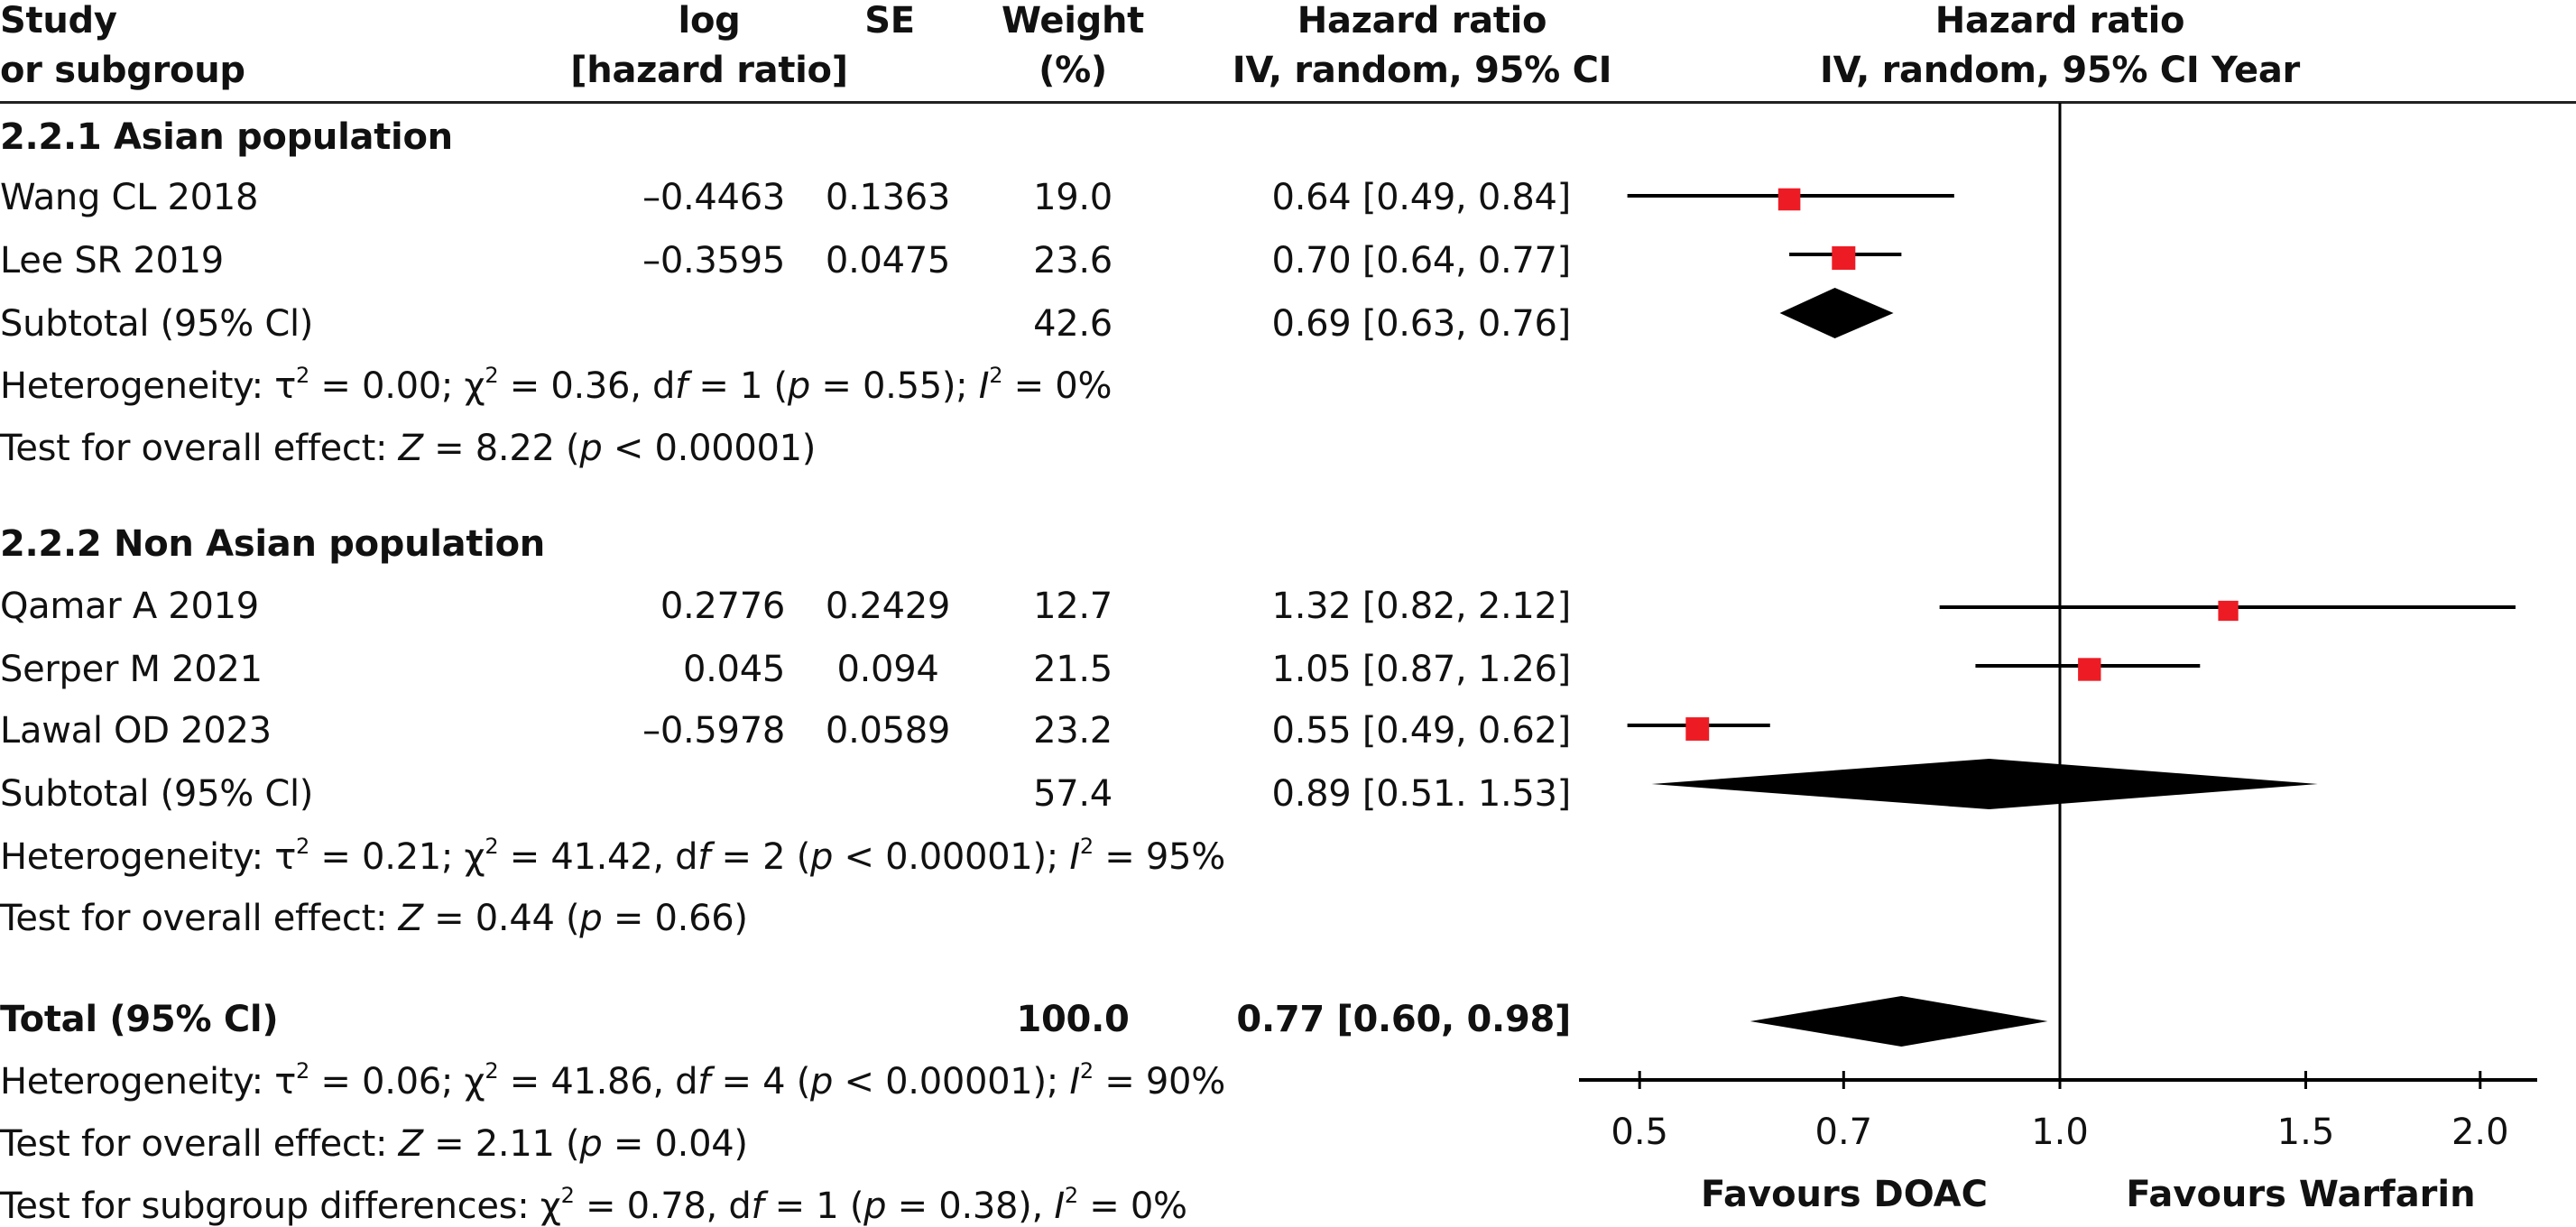  What do you see at coordinates (129, 606) in the screenshot?
I see `study-name: Qamar A 2019` at bounding box center [129, 606].